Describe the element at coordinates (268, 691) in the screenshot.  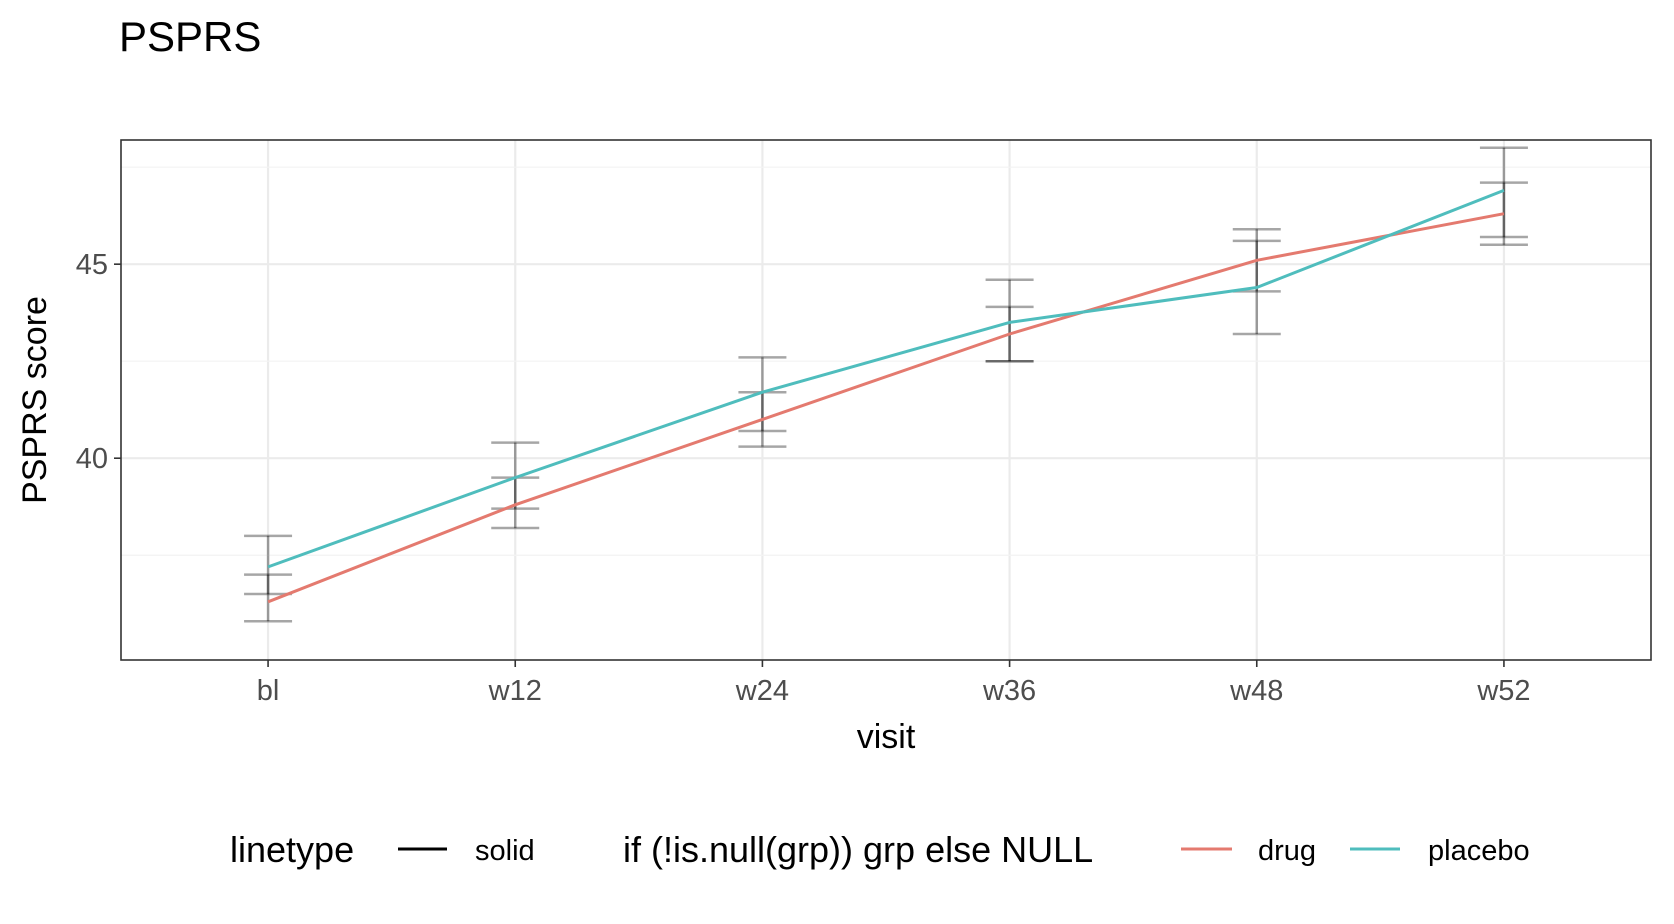
I see `x-tick-label: bl` at that location.